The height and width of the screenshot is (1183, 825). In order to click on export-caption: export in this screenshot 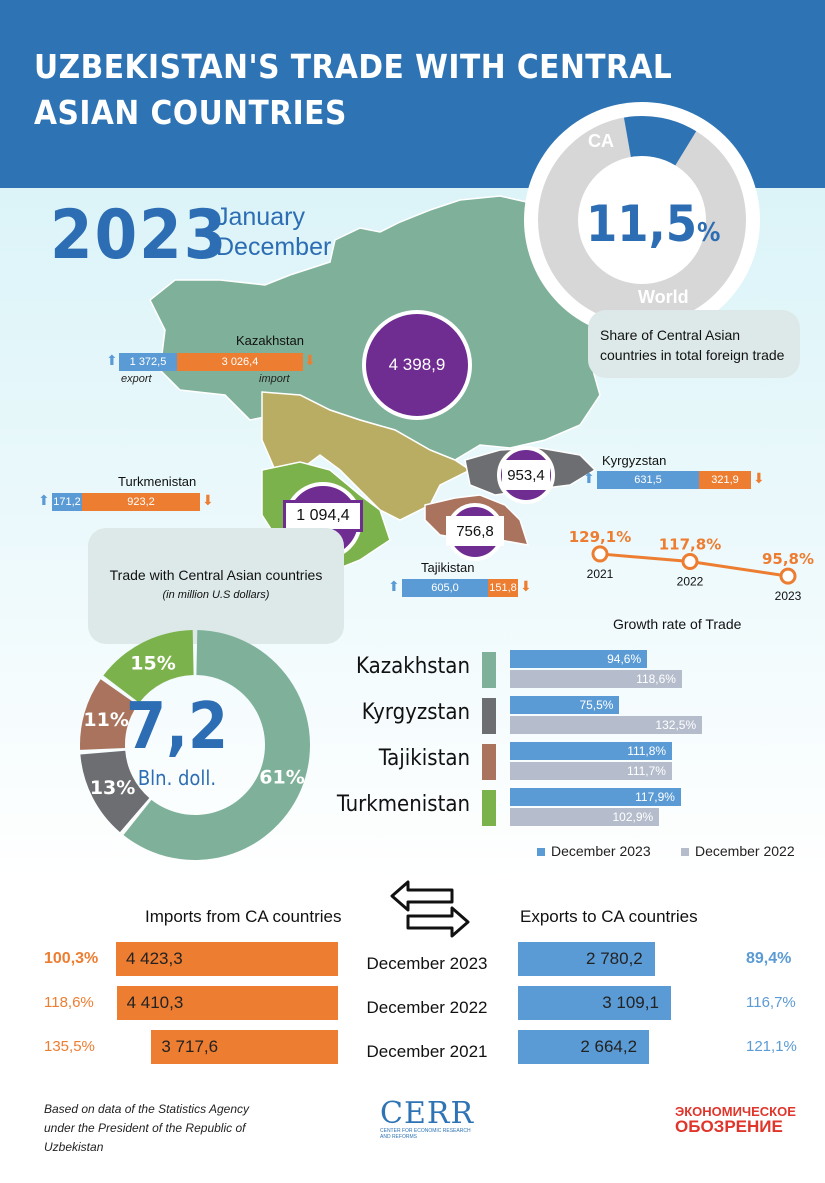, I will do `click(136, 379)`.